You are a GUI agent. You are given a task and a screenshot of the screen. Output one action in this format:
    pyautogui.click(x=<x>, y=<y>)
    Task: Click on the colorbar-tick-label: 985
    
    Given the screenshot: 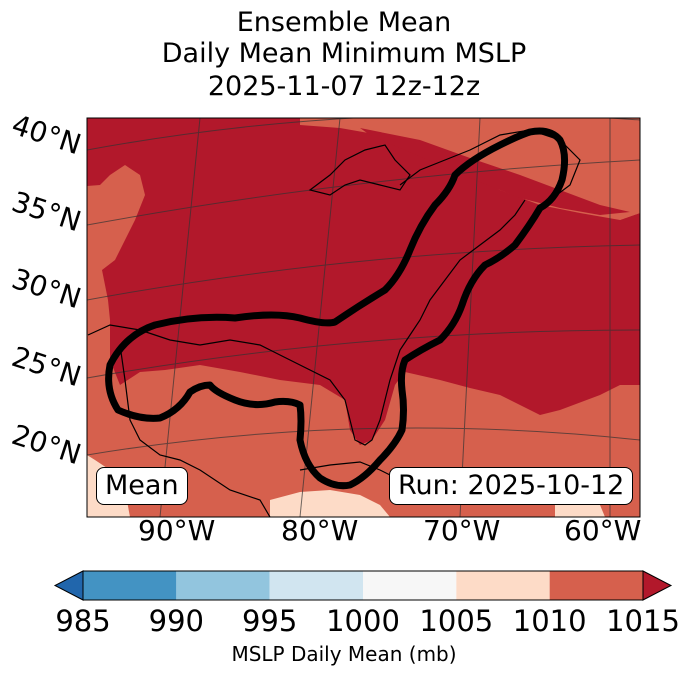 What is the action you would take?
    pyautogui.click(x=83, y=621)
    